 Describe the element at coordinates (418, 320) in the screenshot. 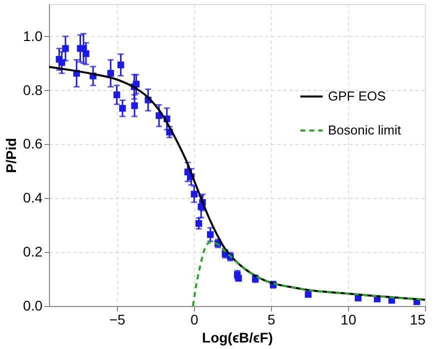

I see `x-tick-label: 15` at that location.